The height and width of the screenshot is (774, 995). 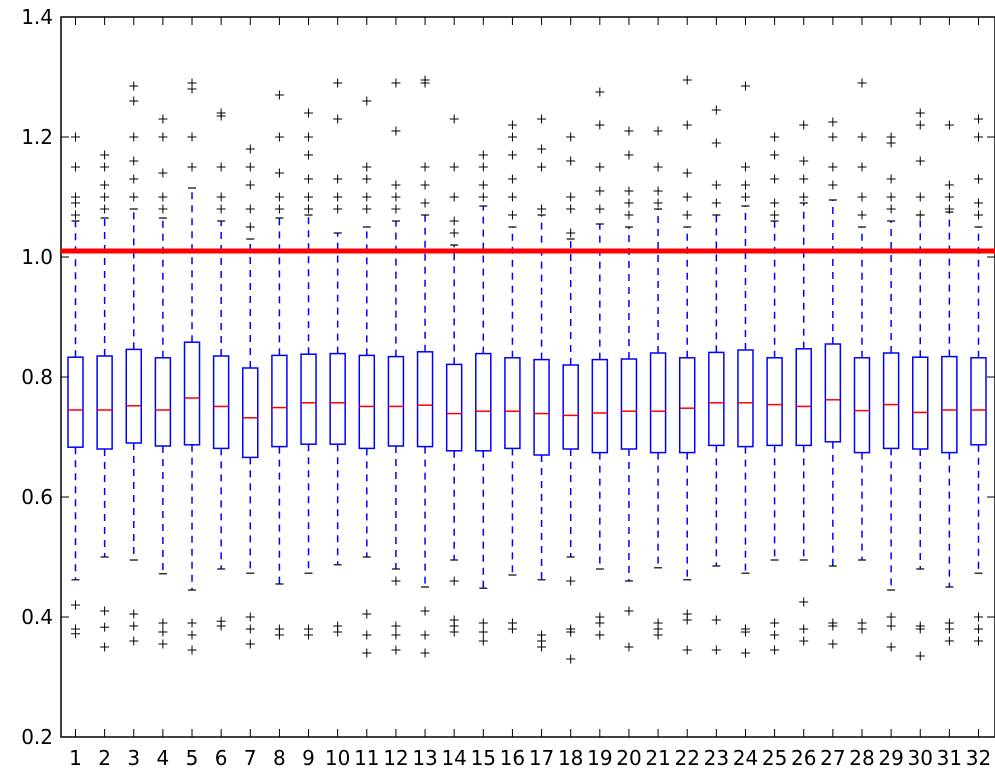 What do you see at coordinates (424, 758) in the screenshot?
I see `x-tick-label: 13` at bounding box center [424, 758].